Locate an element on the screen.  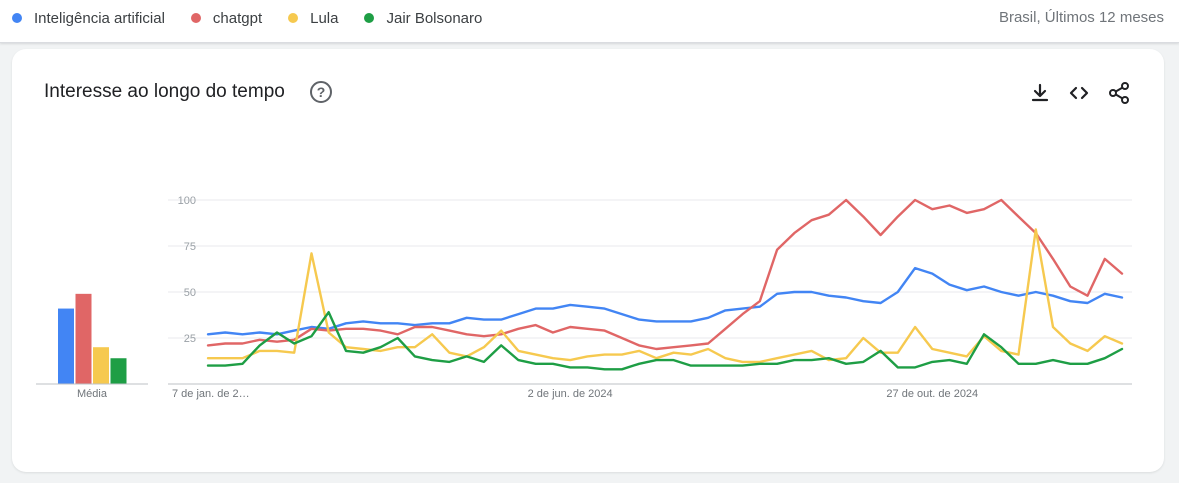
legend-label: Jair Bolsonaro is located at coordinates (434, 18).